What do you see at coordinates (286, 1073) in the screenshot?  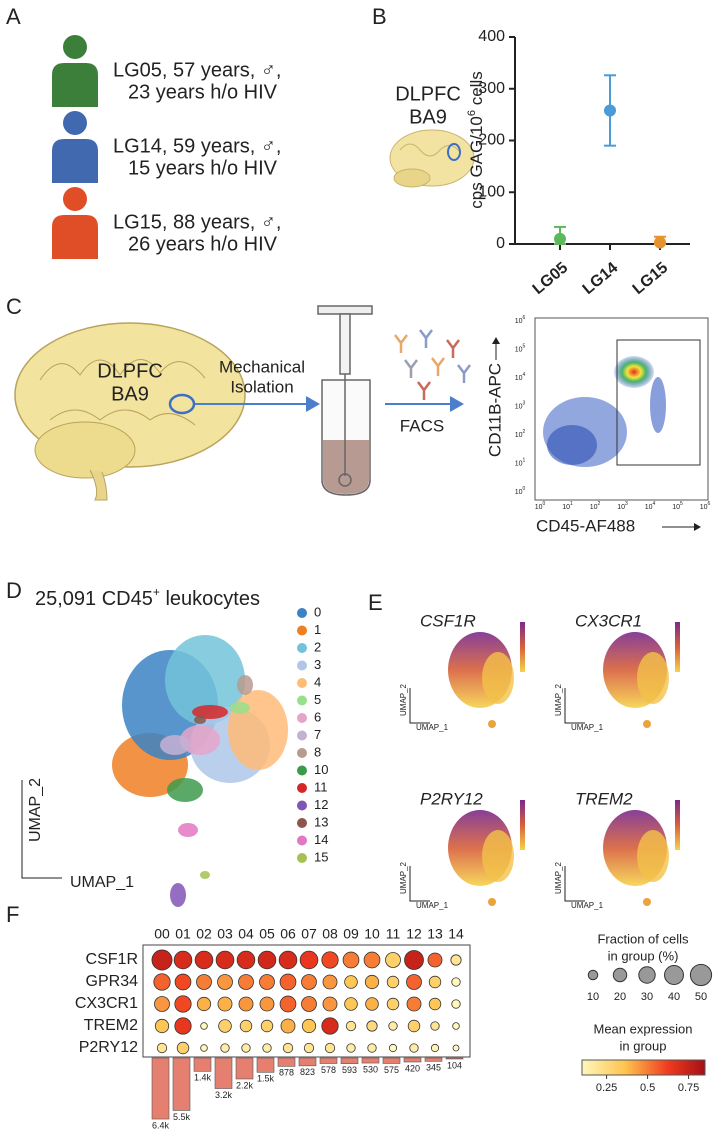 I see `bar-value-label: 878` at bounding box center [286, 1073].